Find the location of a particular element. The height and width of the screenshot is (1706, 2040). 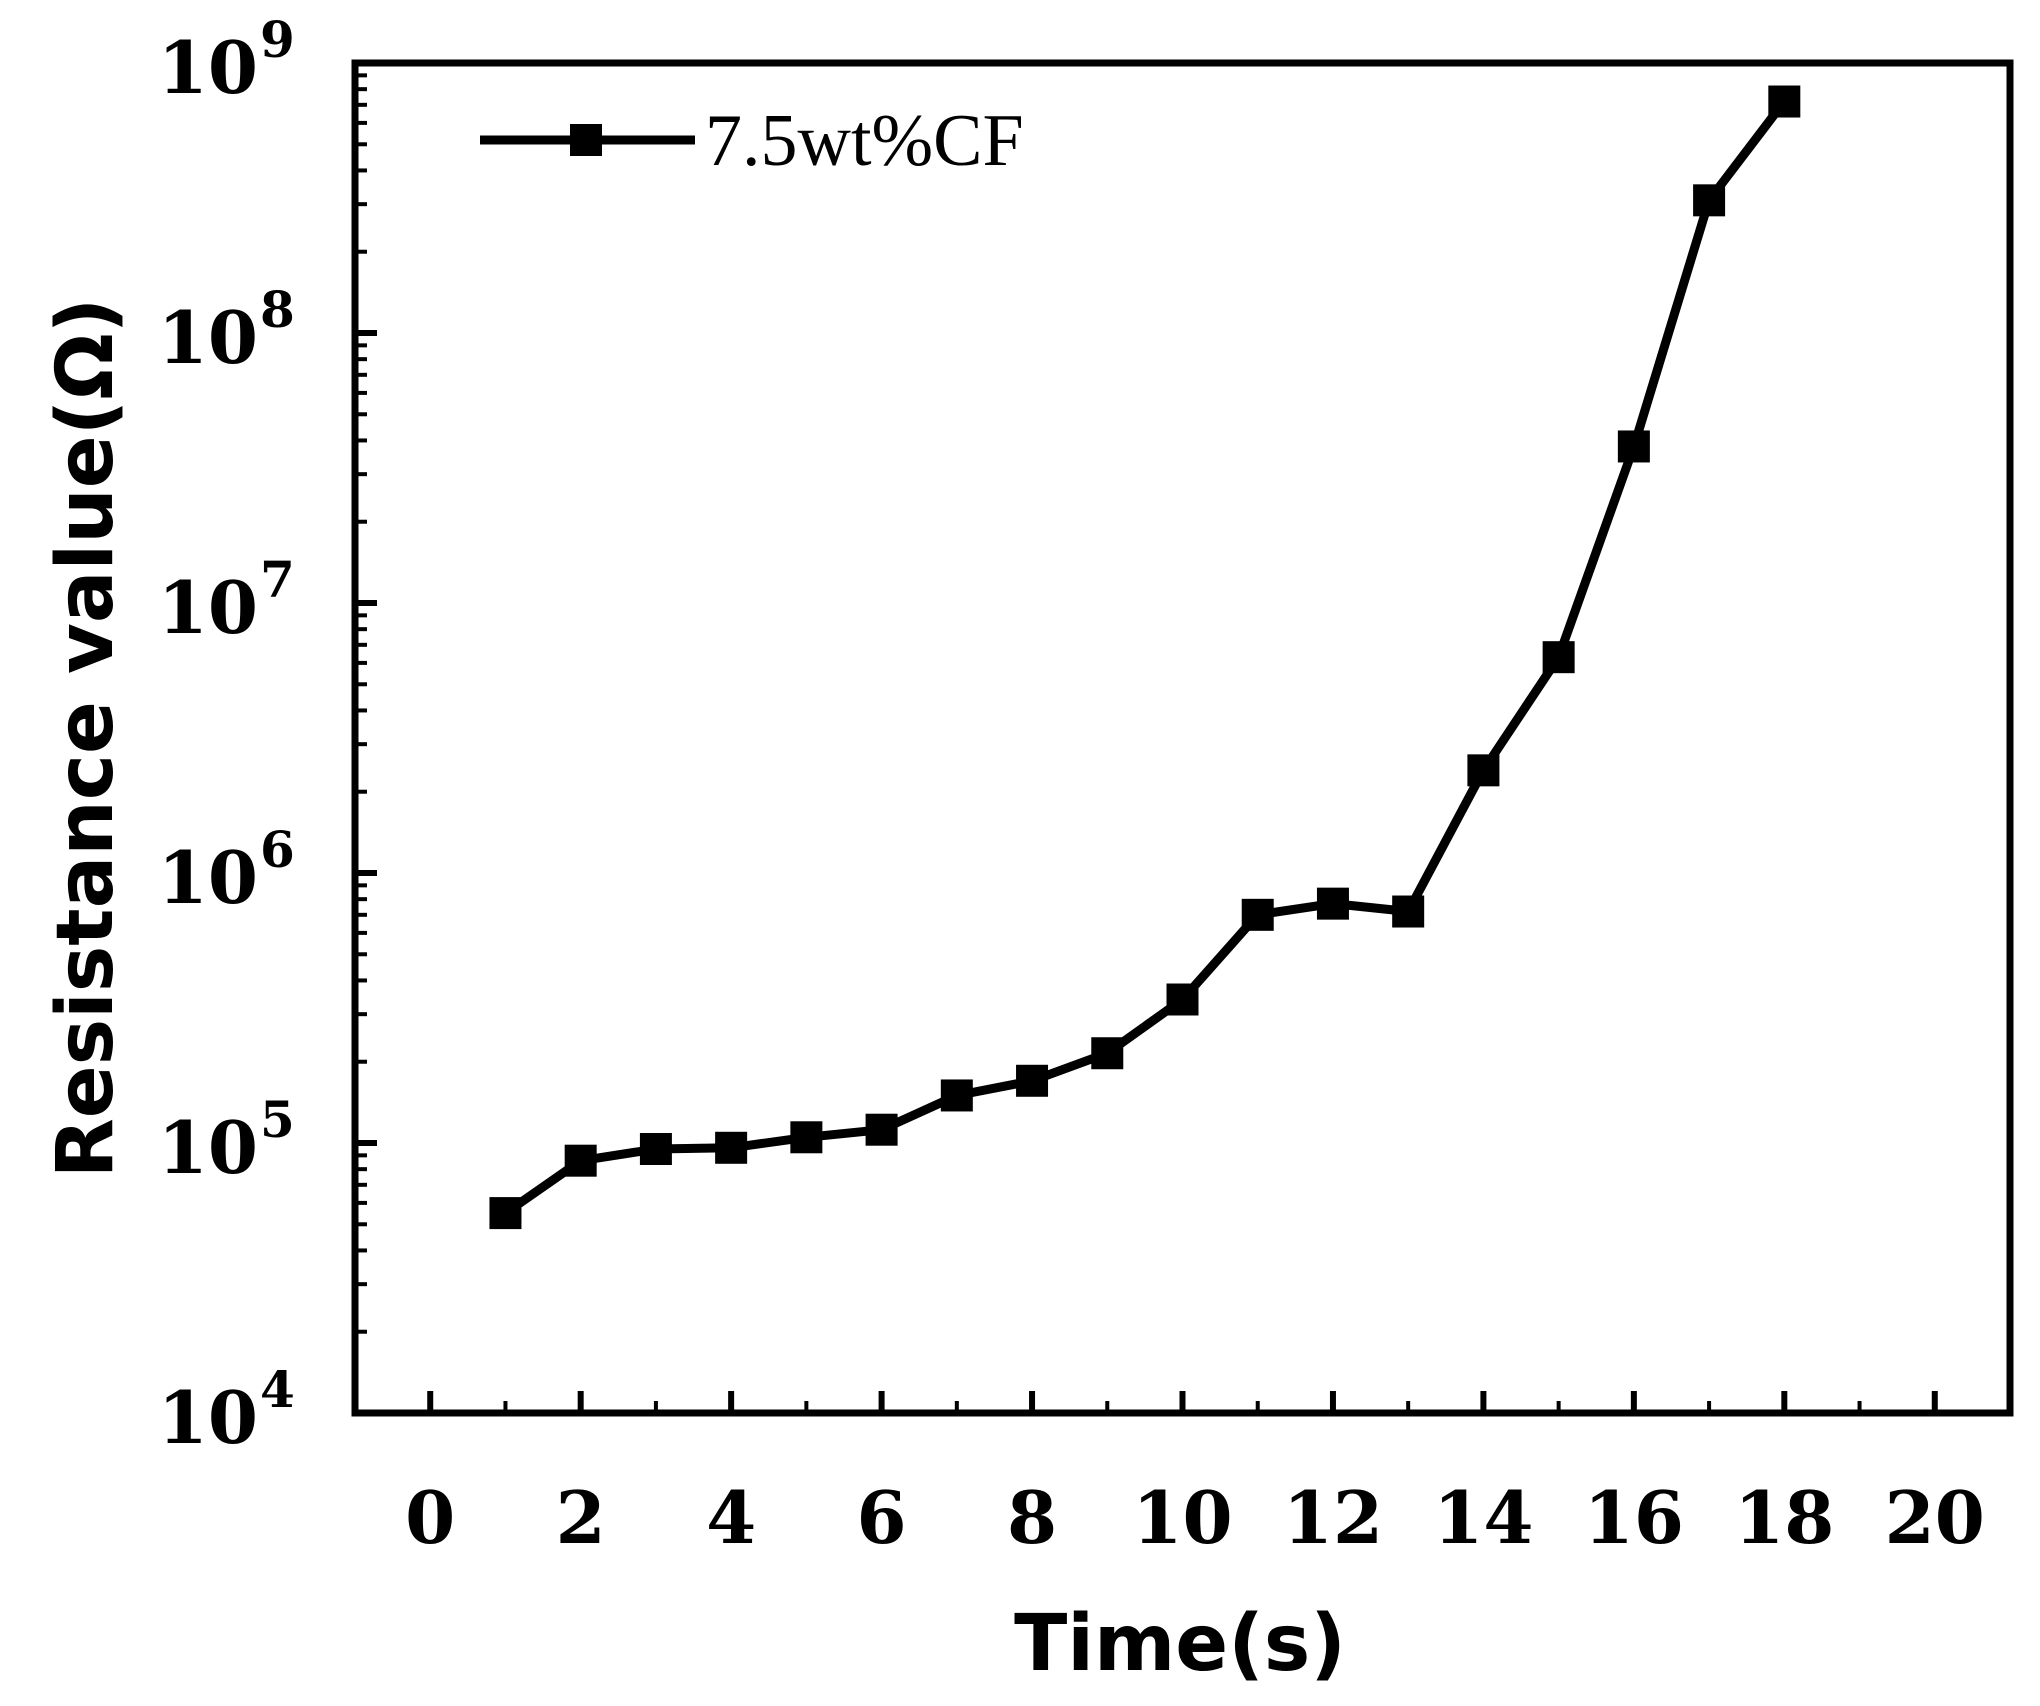

x-tick-label: 8 is located at coordinates (1032, 1517).